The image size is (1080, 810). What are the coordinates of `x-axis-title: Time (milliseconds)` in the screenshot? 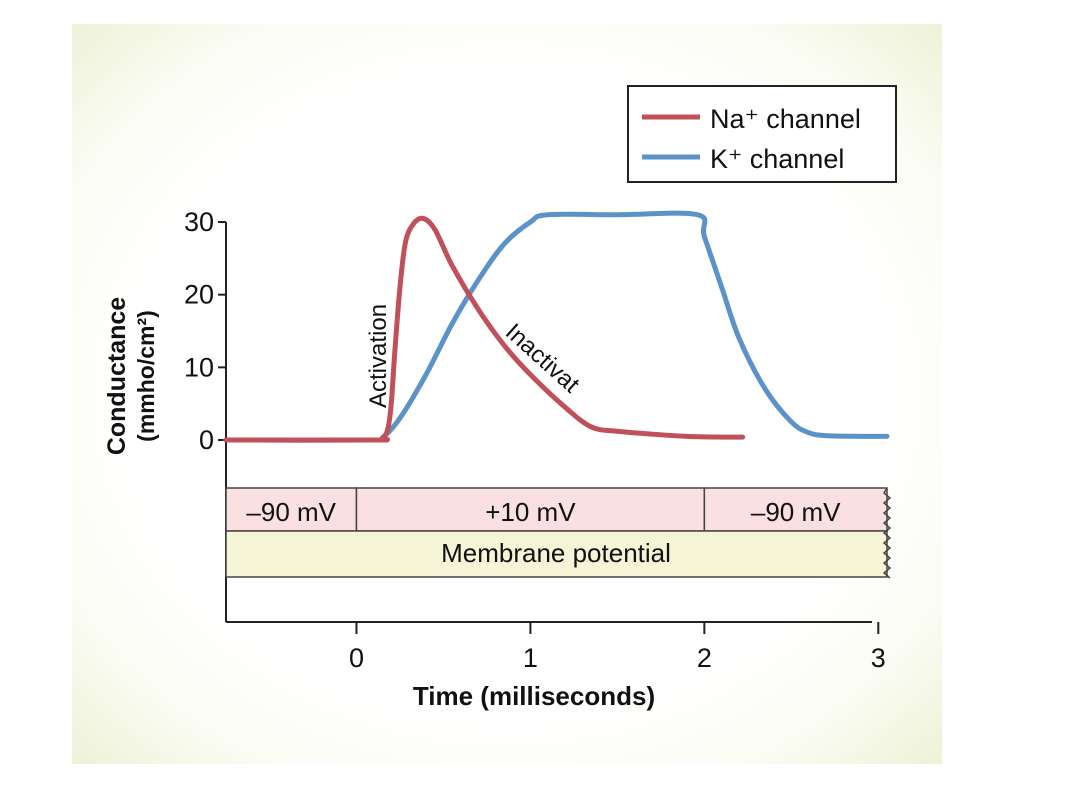 It's located at (534, 696).